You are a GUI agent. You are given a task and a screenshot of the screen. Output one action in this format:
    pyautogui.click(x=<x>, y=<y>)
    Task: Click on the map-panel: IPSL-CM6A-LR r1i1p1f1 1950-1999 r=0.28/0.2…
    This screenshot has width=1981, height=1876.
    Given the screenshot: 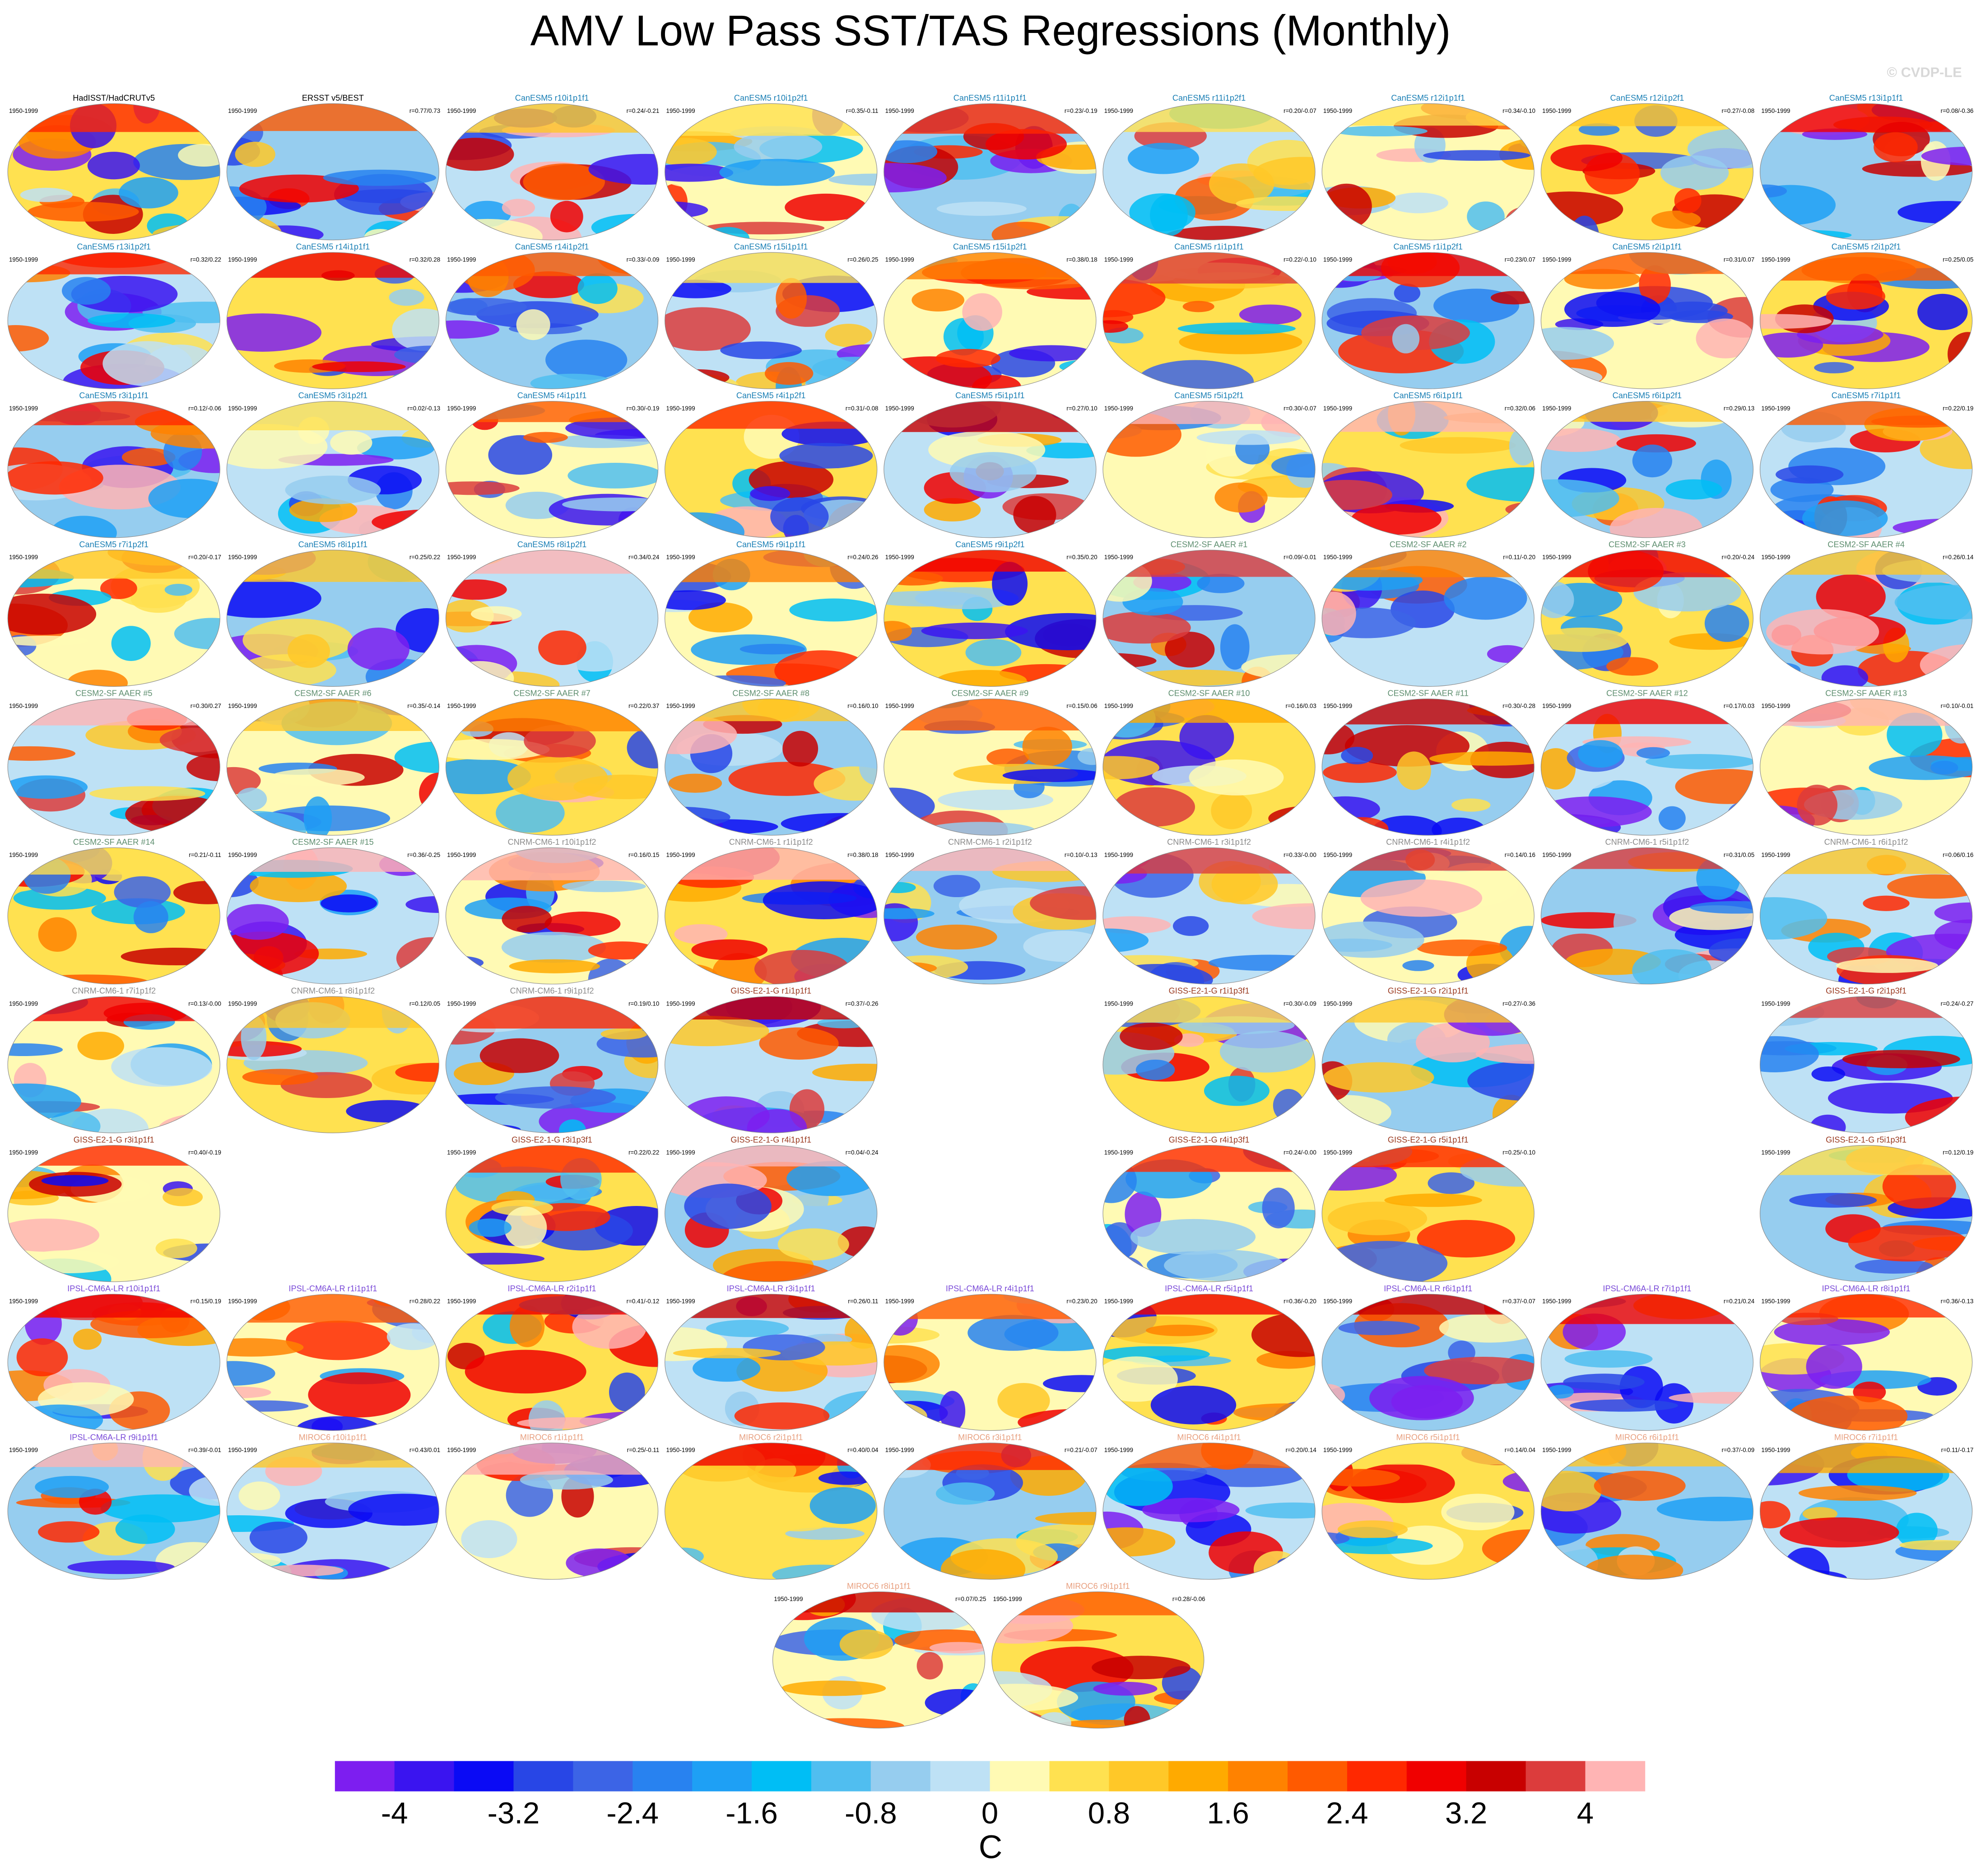 What is the action you would take?
    pyautogui.click(x=333, y=1357)
    